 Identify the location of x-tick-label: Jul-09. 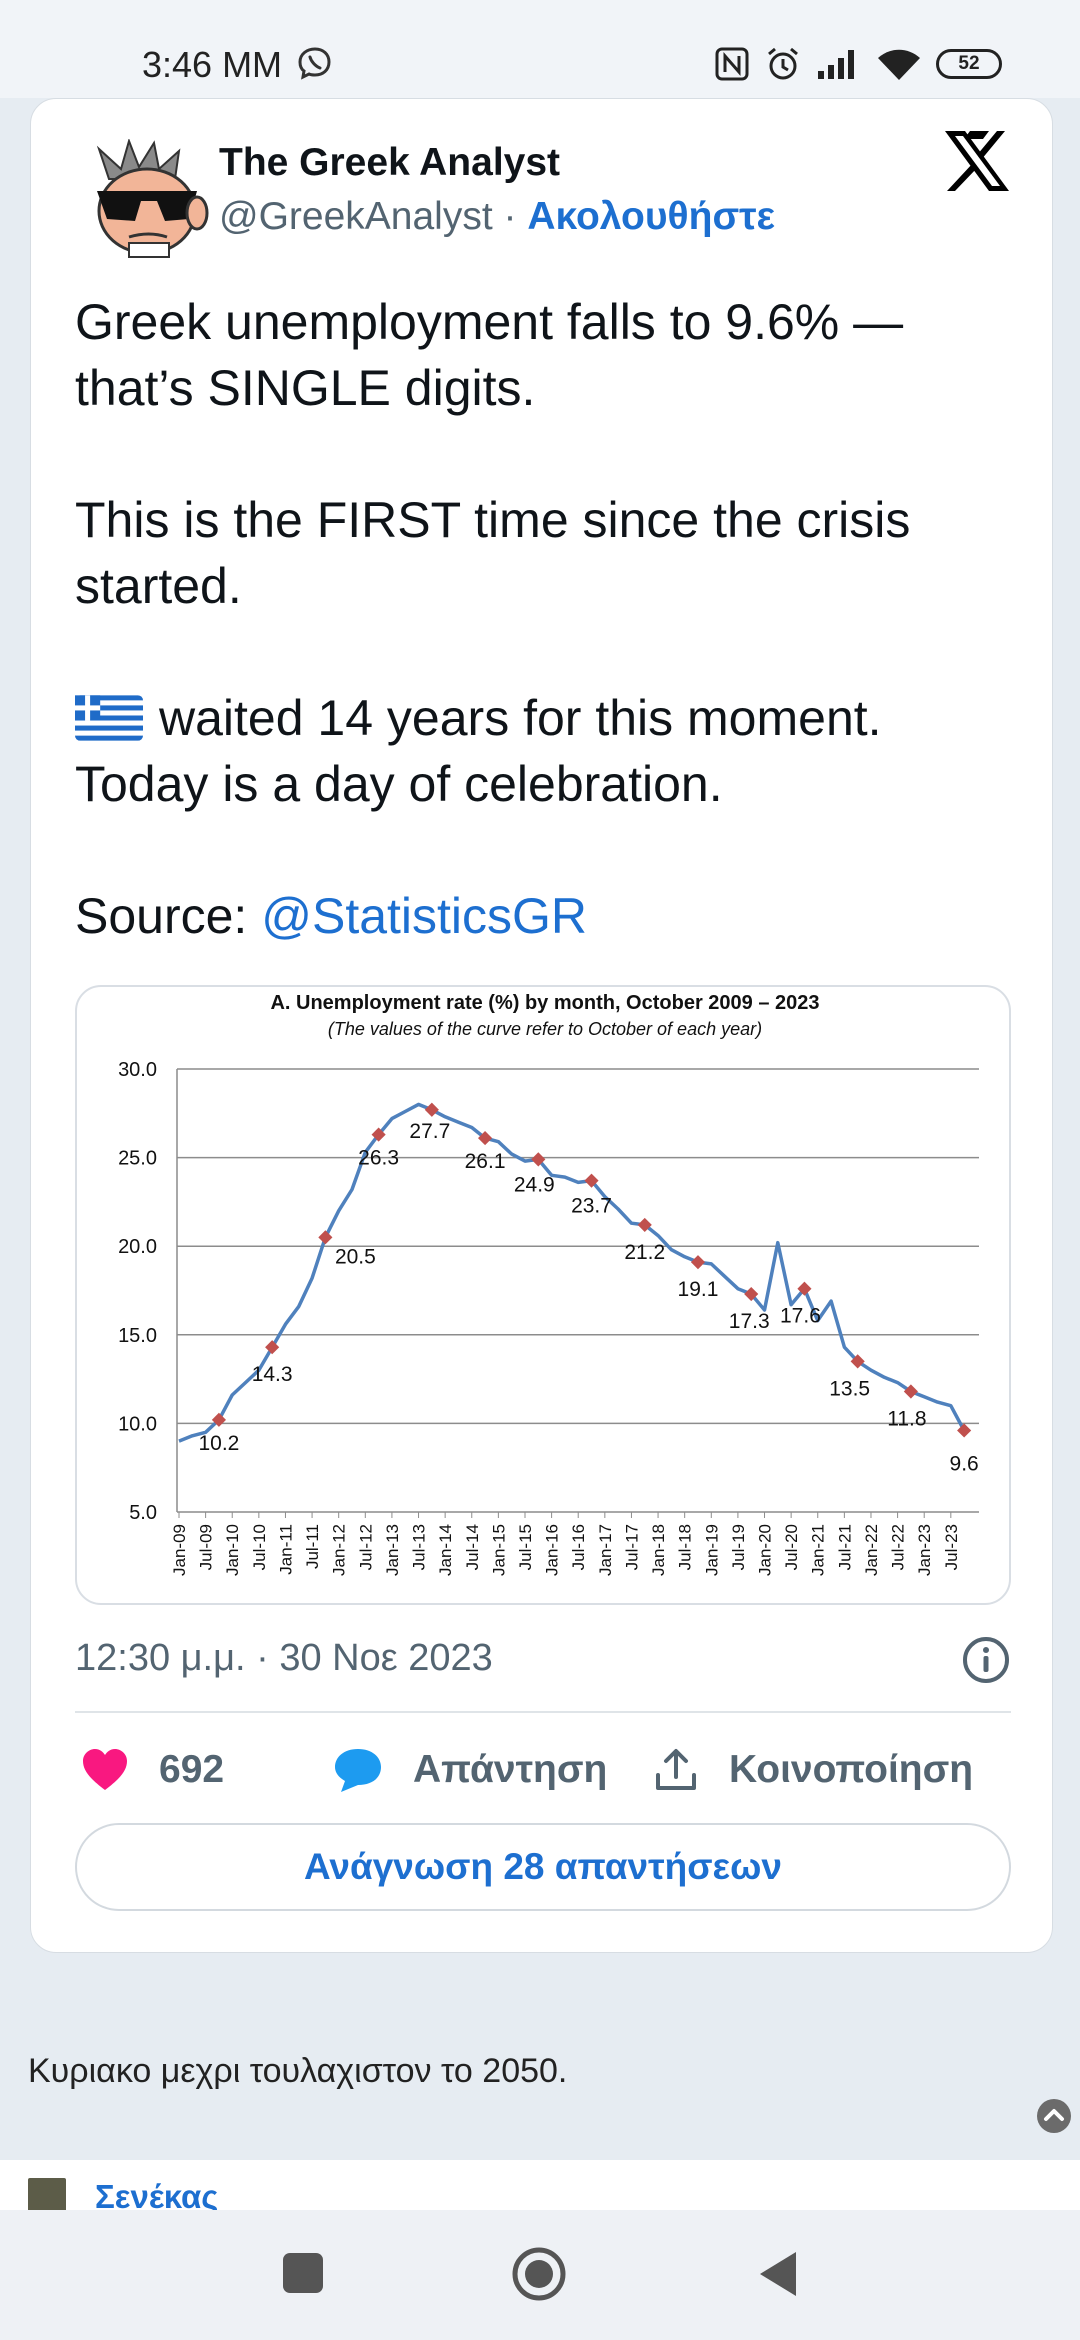
(206, 1547).